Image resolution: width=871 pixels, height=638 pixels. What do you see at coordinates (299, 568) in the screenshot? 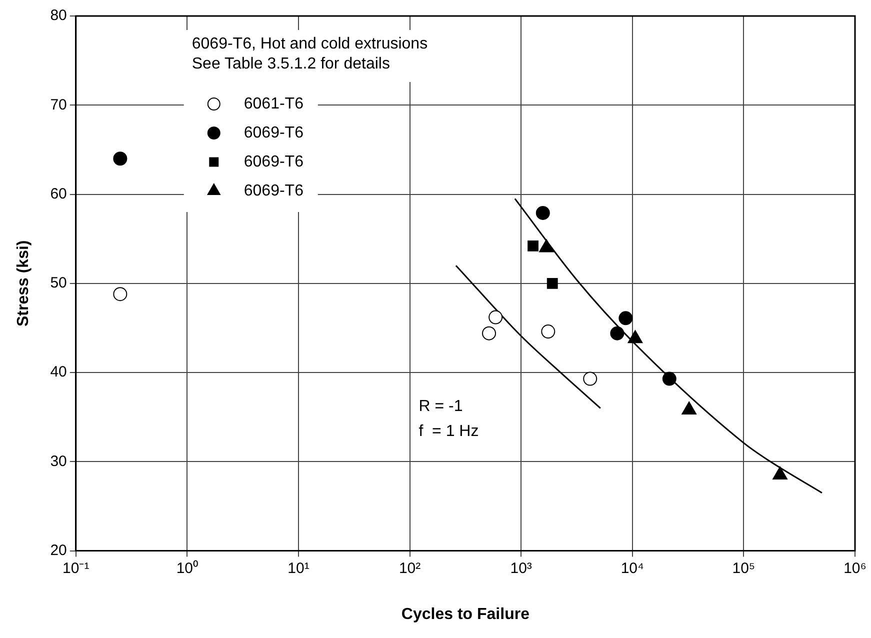
I see `x-tick-label: 10¹` at bounding box center [299, 568].